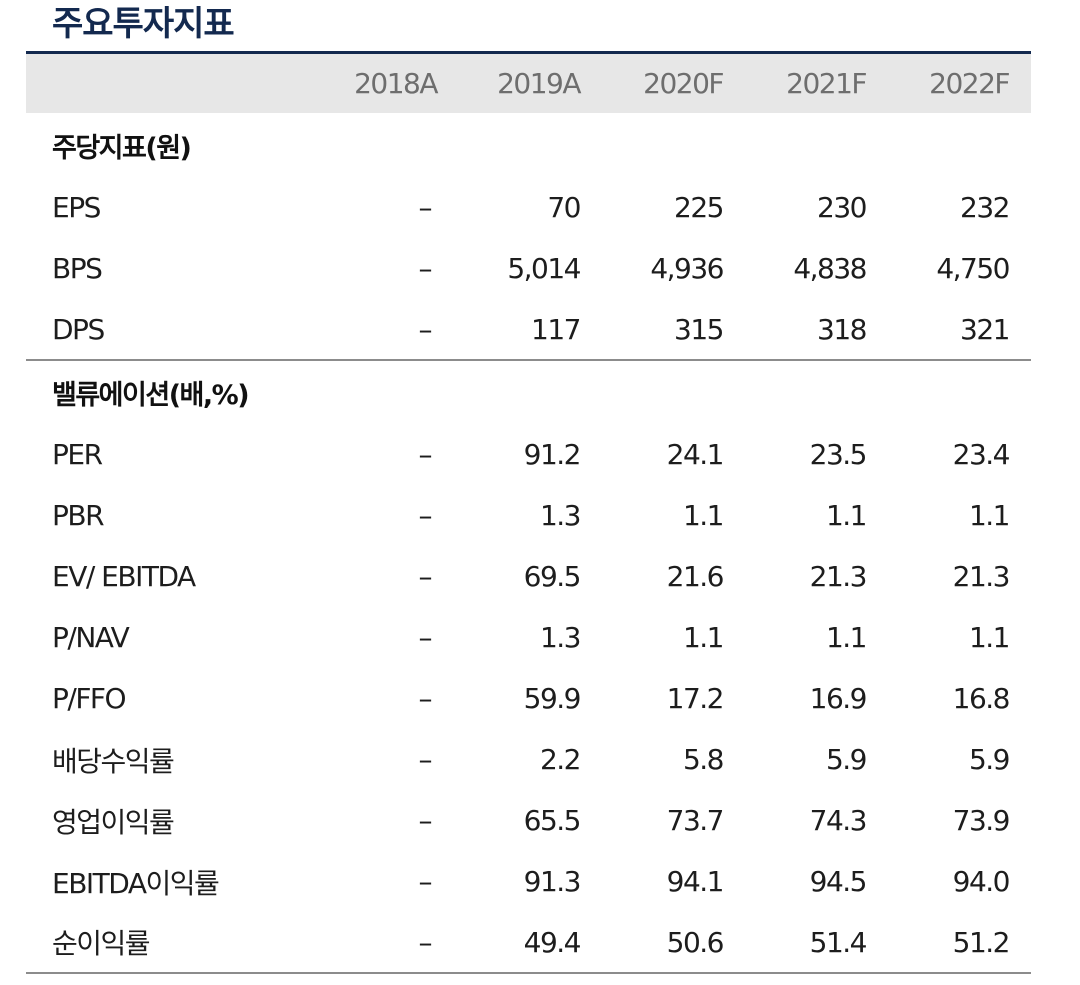 This screenshot has width=1080, height=985. Describe the element at coordinates (91, 637) in the screenshot. I see `row-label: P/NAV` at that location.